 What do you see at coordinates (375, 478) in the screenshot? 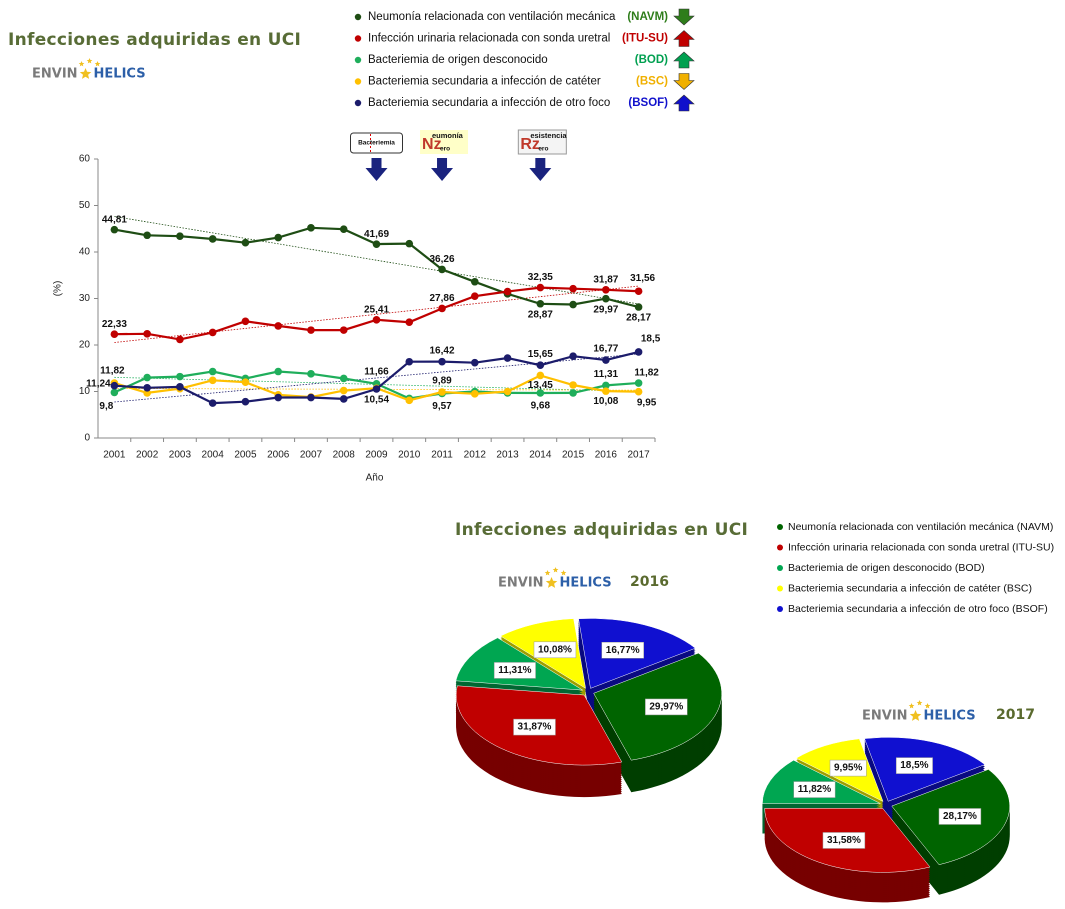
I see `x-axis-label: Año` at bounding box center [375, 478].